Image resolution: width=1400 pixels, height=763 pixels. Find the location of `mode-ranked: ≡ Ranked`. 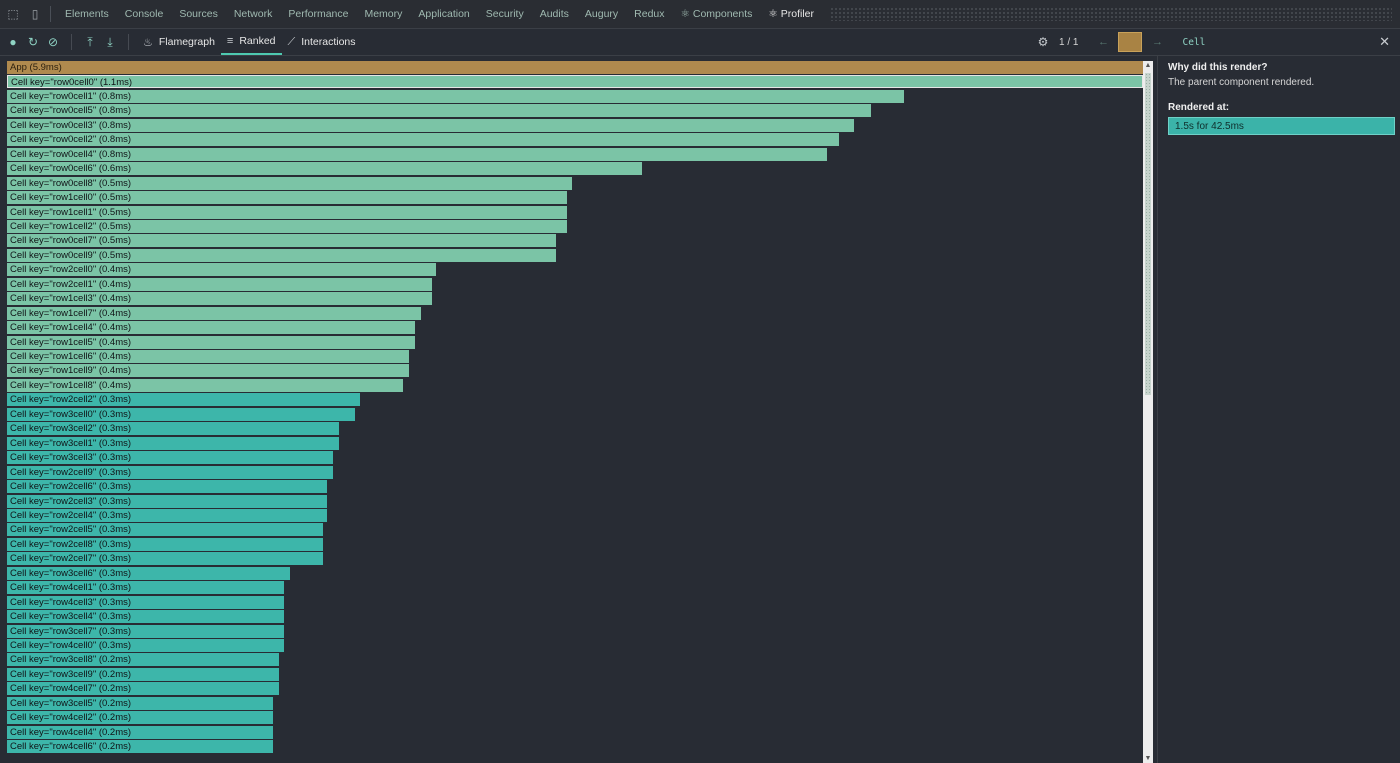

mode-ranked: ≡ Ranked is located at coordinates (251, 42).